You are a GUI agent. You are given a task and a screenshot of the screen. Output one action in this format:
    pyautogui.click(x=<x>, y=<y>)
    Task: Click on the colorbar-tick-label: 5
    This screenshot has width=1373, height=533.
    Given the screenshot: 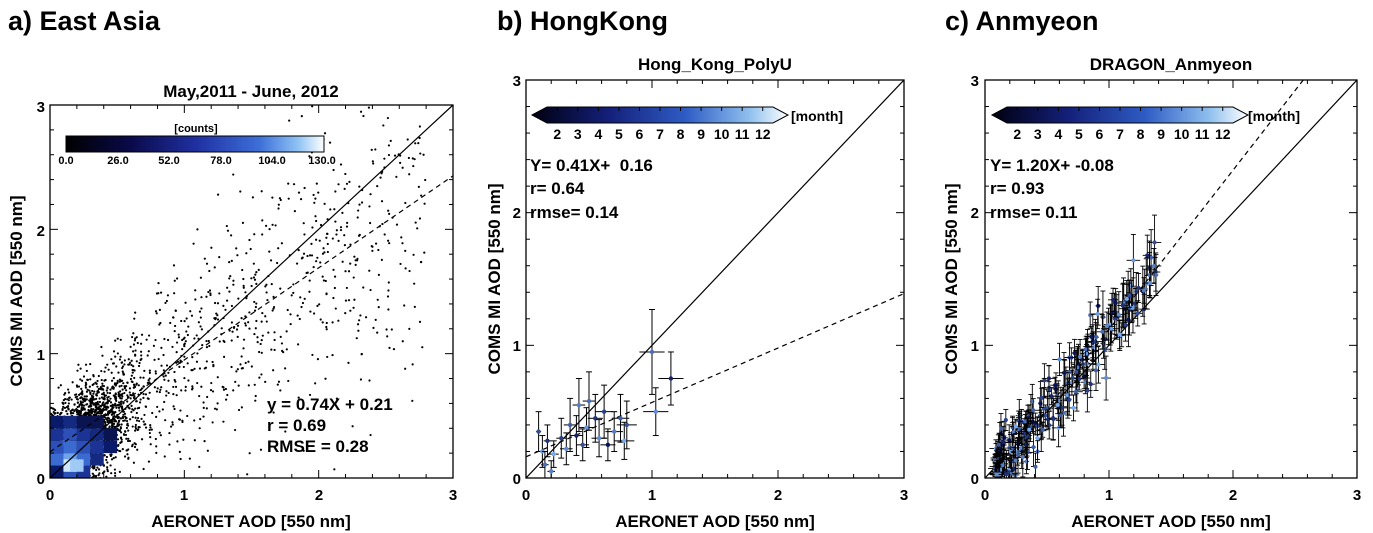 What is the action you would take?
    pyautogui.click(x=619, y=134)
    